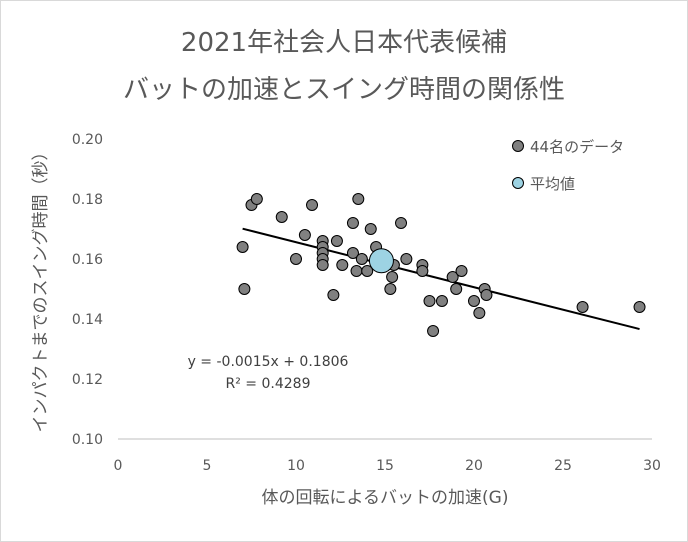  Describe the element at coordinates (87, 200) in the screenshot. I see `y-tick-label: 0.18` at that location.